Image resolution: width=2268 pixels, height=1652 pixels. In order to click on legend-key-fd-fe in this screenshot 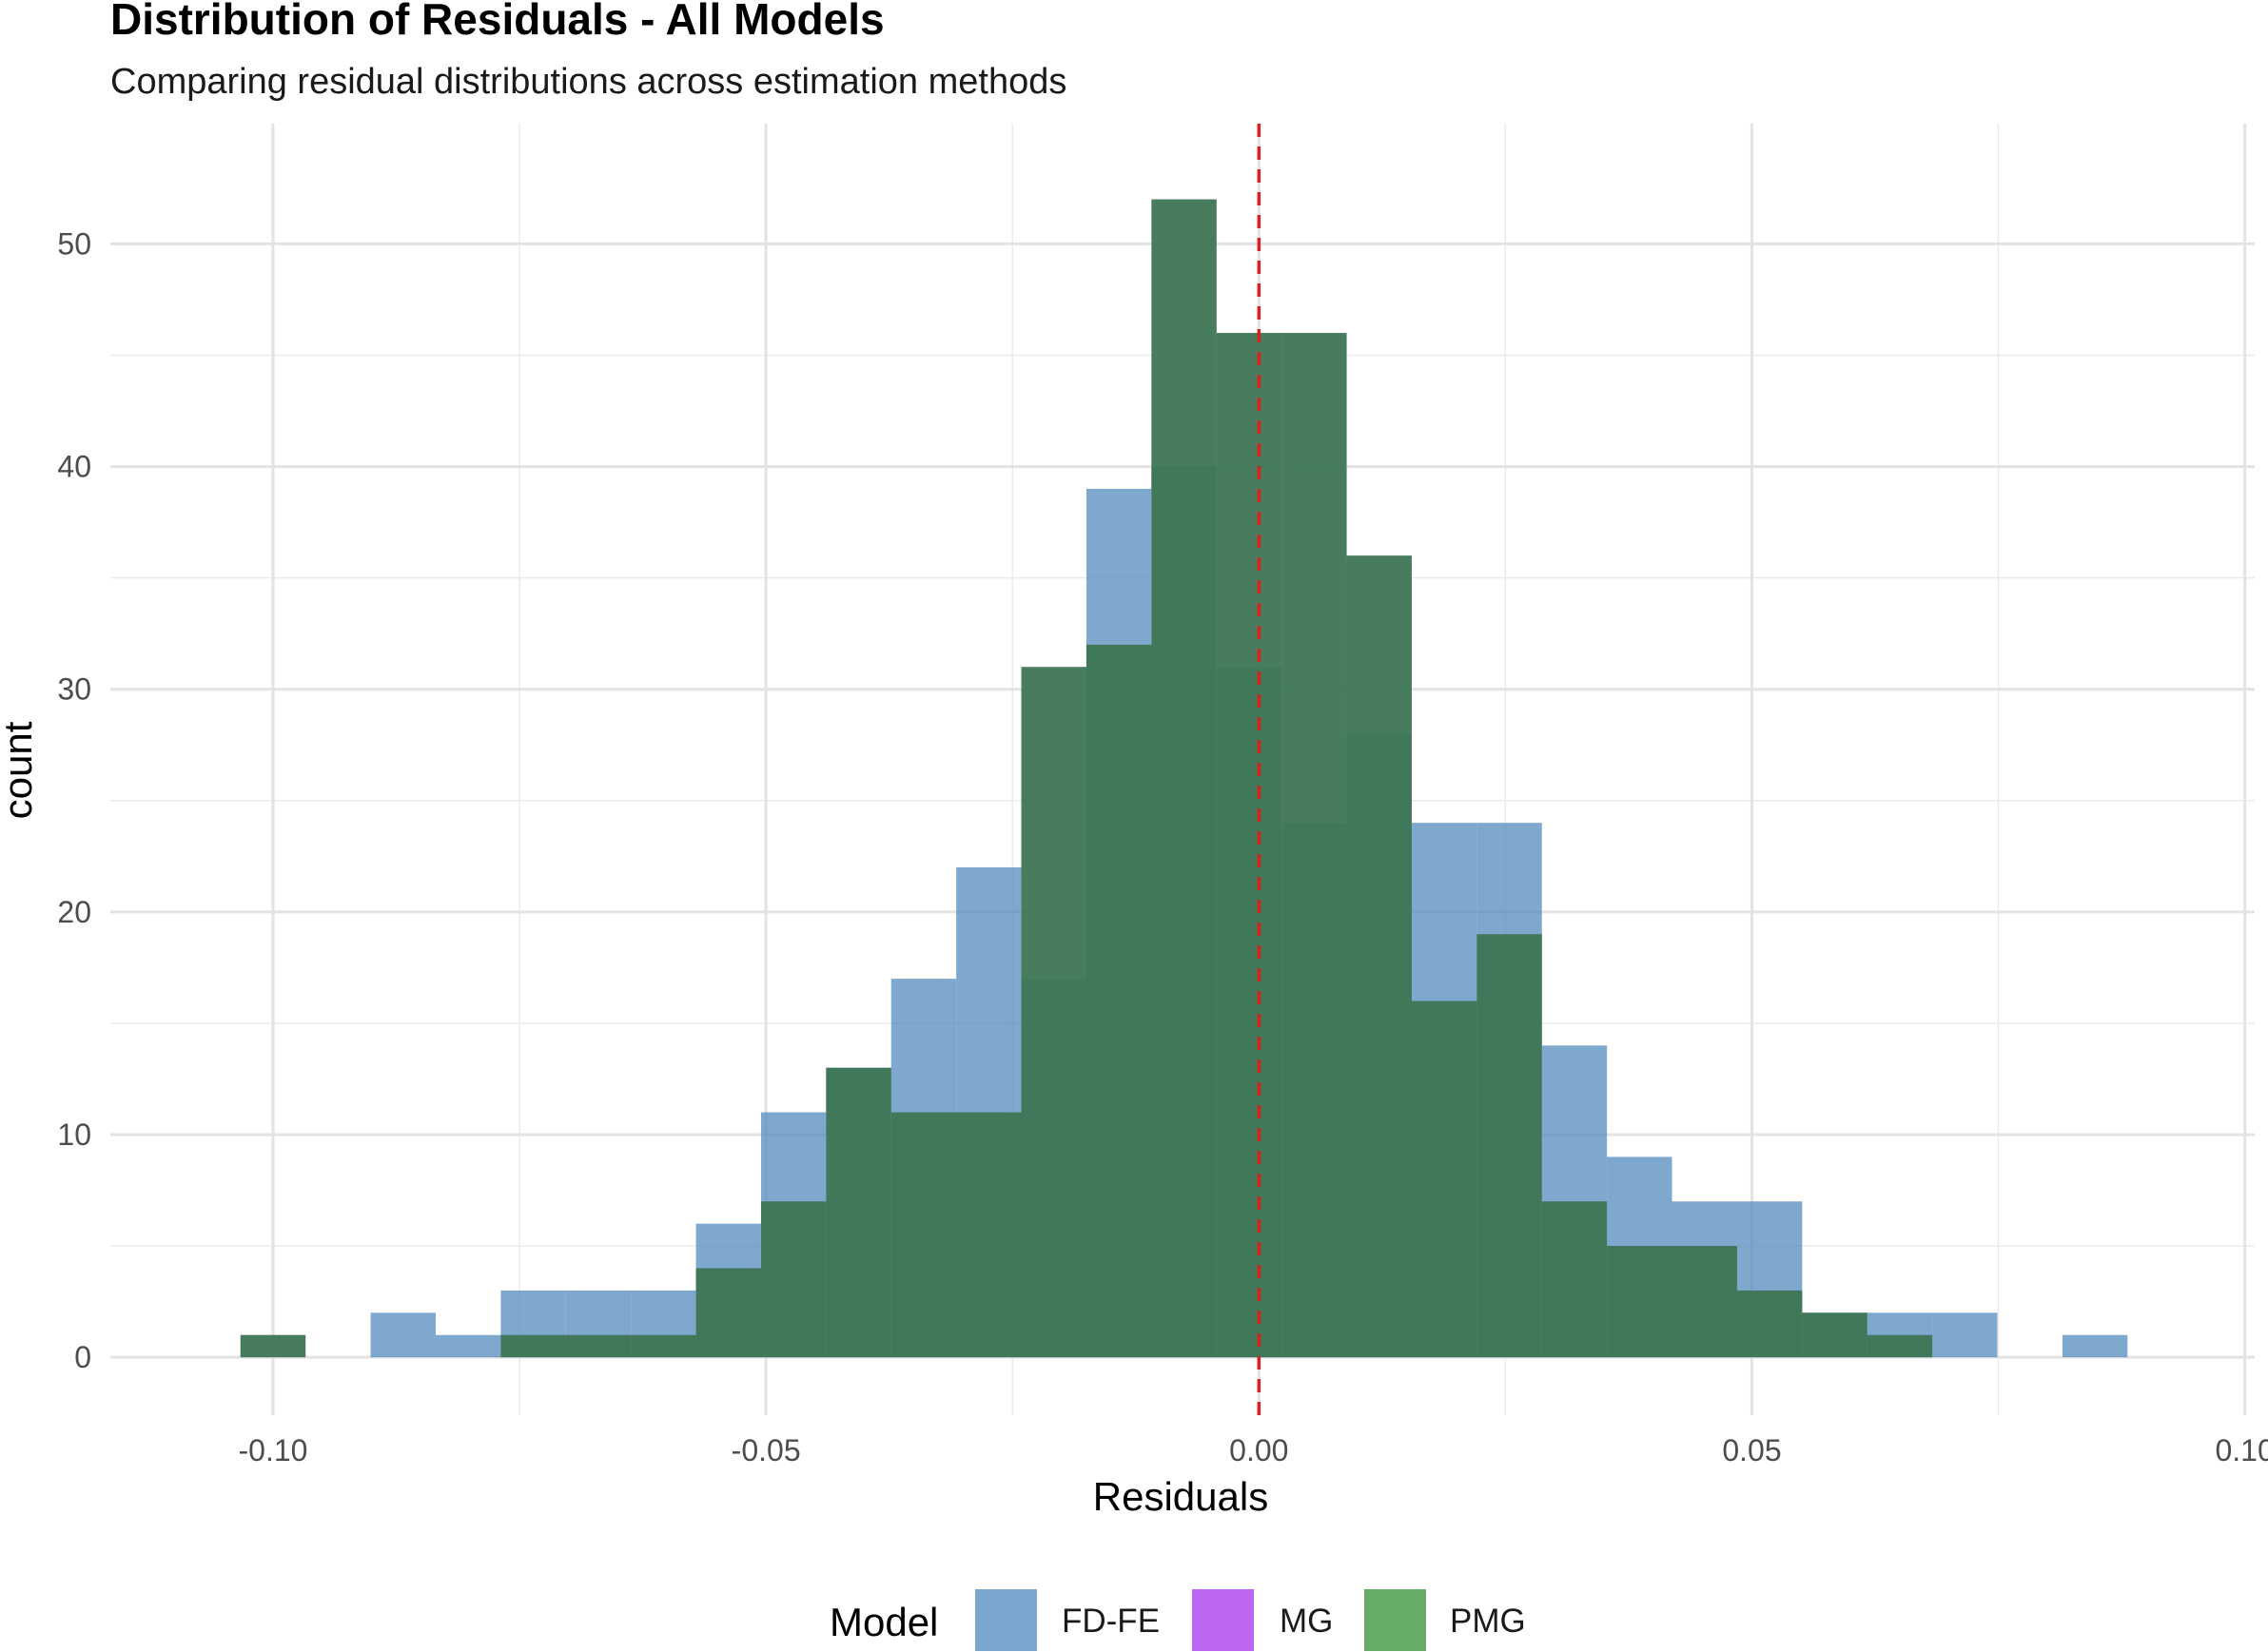, I will do `click(1006, 1620)`.